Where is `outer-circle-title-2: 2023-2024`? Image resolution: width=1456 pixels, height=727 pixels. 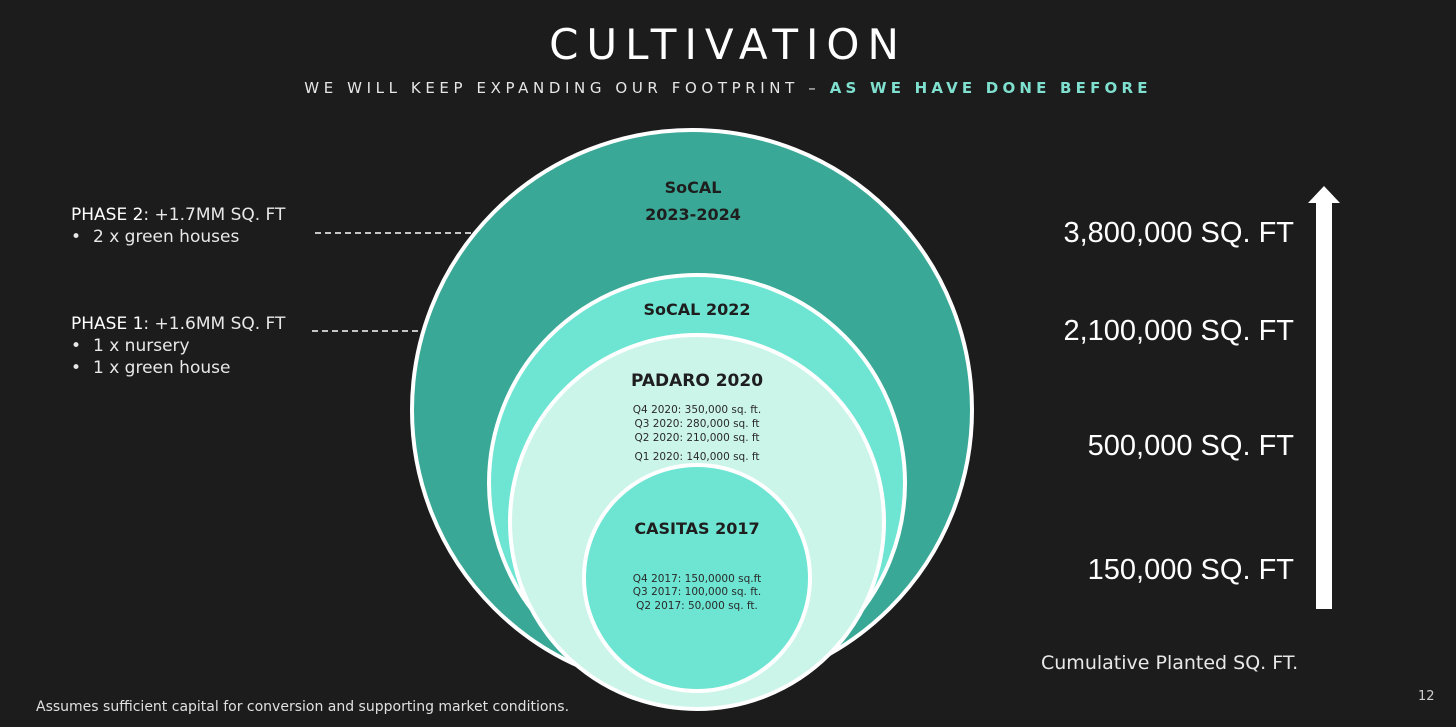
outer-circle-title-2: 2023-2024 is located at coordinates (693, 214).